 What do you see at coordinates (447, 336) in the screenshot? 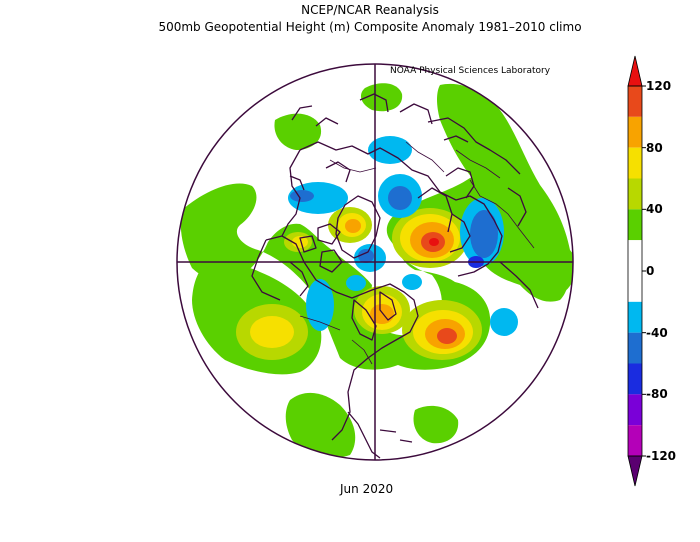
I see `anomaly-field-pos100` at bounding box center [447, 336].